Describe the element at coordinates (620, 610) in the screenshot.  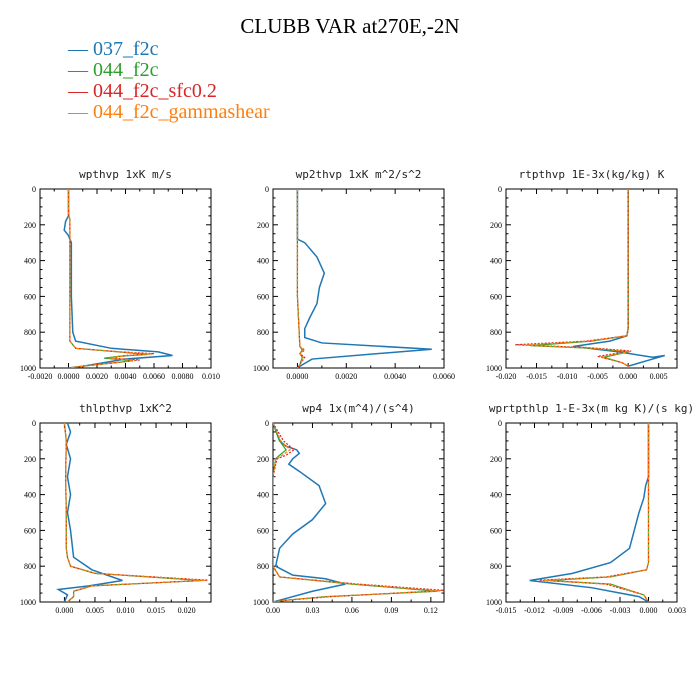
I see `x-tick-label: -0.003` at that location.